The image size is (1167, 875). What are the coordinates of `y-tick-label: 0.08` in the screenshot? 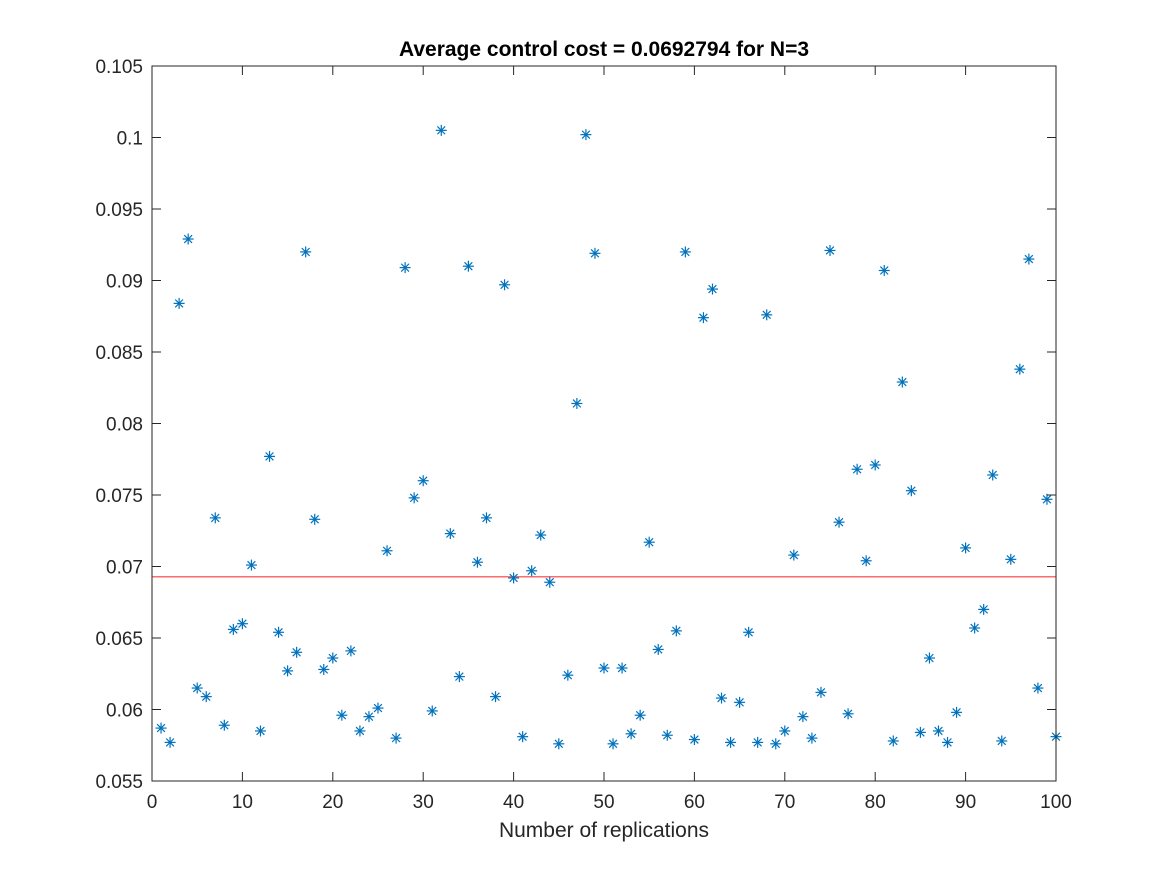 It's located at (124, 425).